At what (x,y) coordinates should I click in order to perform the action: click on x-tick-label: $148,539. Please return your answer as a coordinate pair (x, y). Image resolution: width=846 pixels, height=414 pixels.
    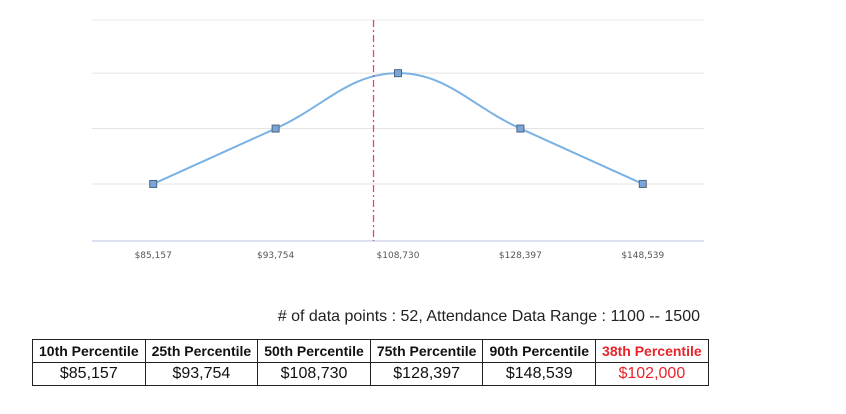
    Looking at the image, I should click on (642, 256).